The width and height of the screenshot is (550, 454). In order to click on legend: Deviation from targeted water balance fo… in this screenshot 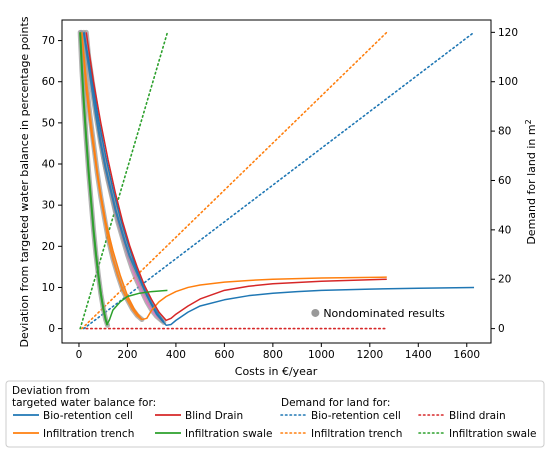, I will do `click(275, 414)`.